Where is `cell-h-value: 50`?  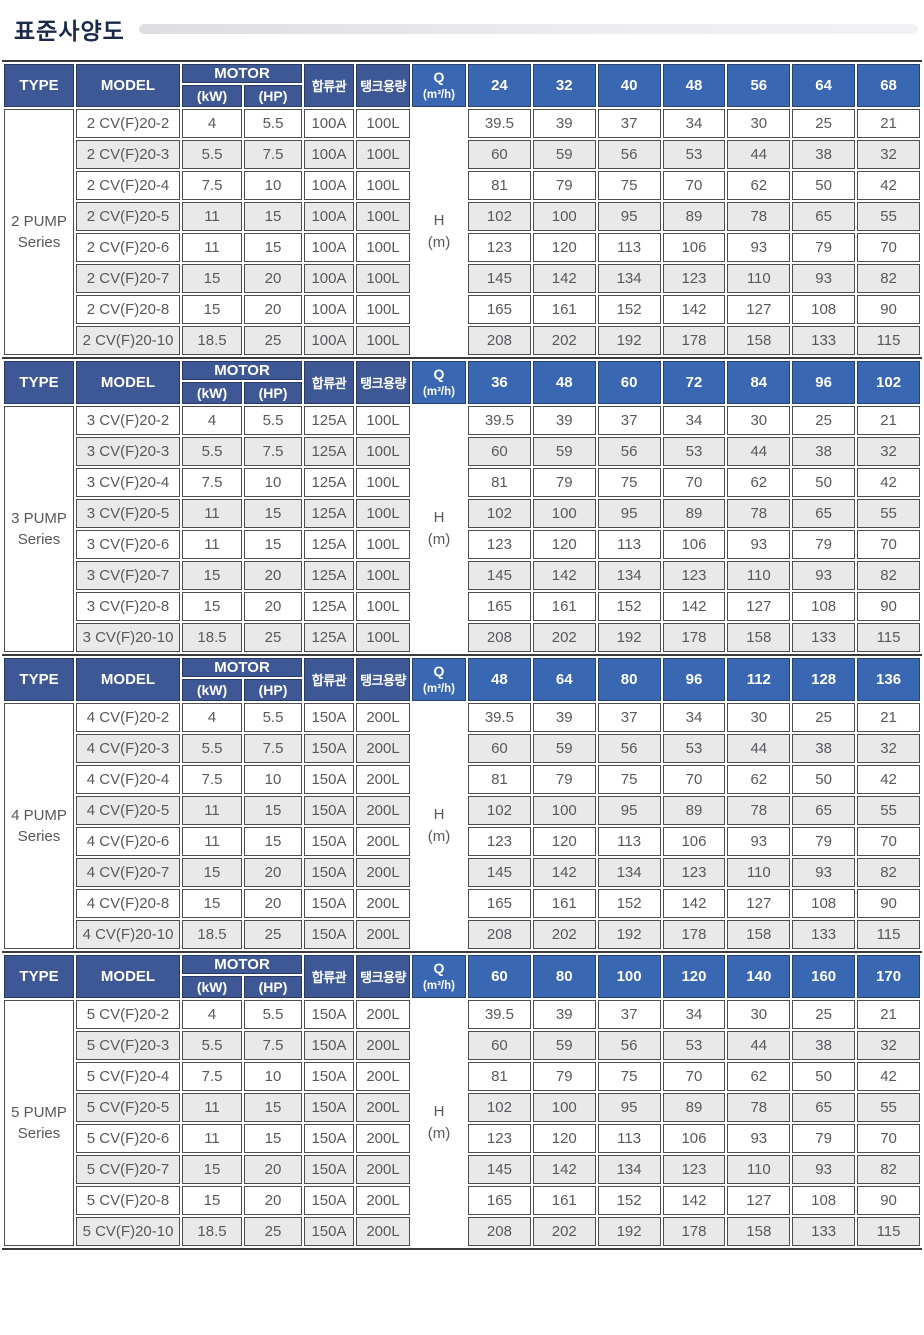 cell-h-value: 50 is located at coordinates (824, 1076).